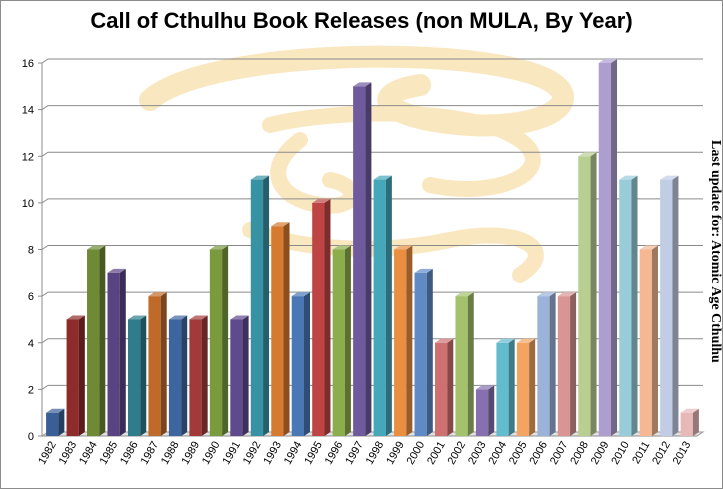 This screenshot has width=723, height=489. Describe the element at coordinates (518, 453) in the screenshot. I see `x-tick-label: 2005` at that location.